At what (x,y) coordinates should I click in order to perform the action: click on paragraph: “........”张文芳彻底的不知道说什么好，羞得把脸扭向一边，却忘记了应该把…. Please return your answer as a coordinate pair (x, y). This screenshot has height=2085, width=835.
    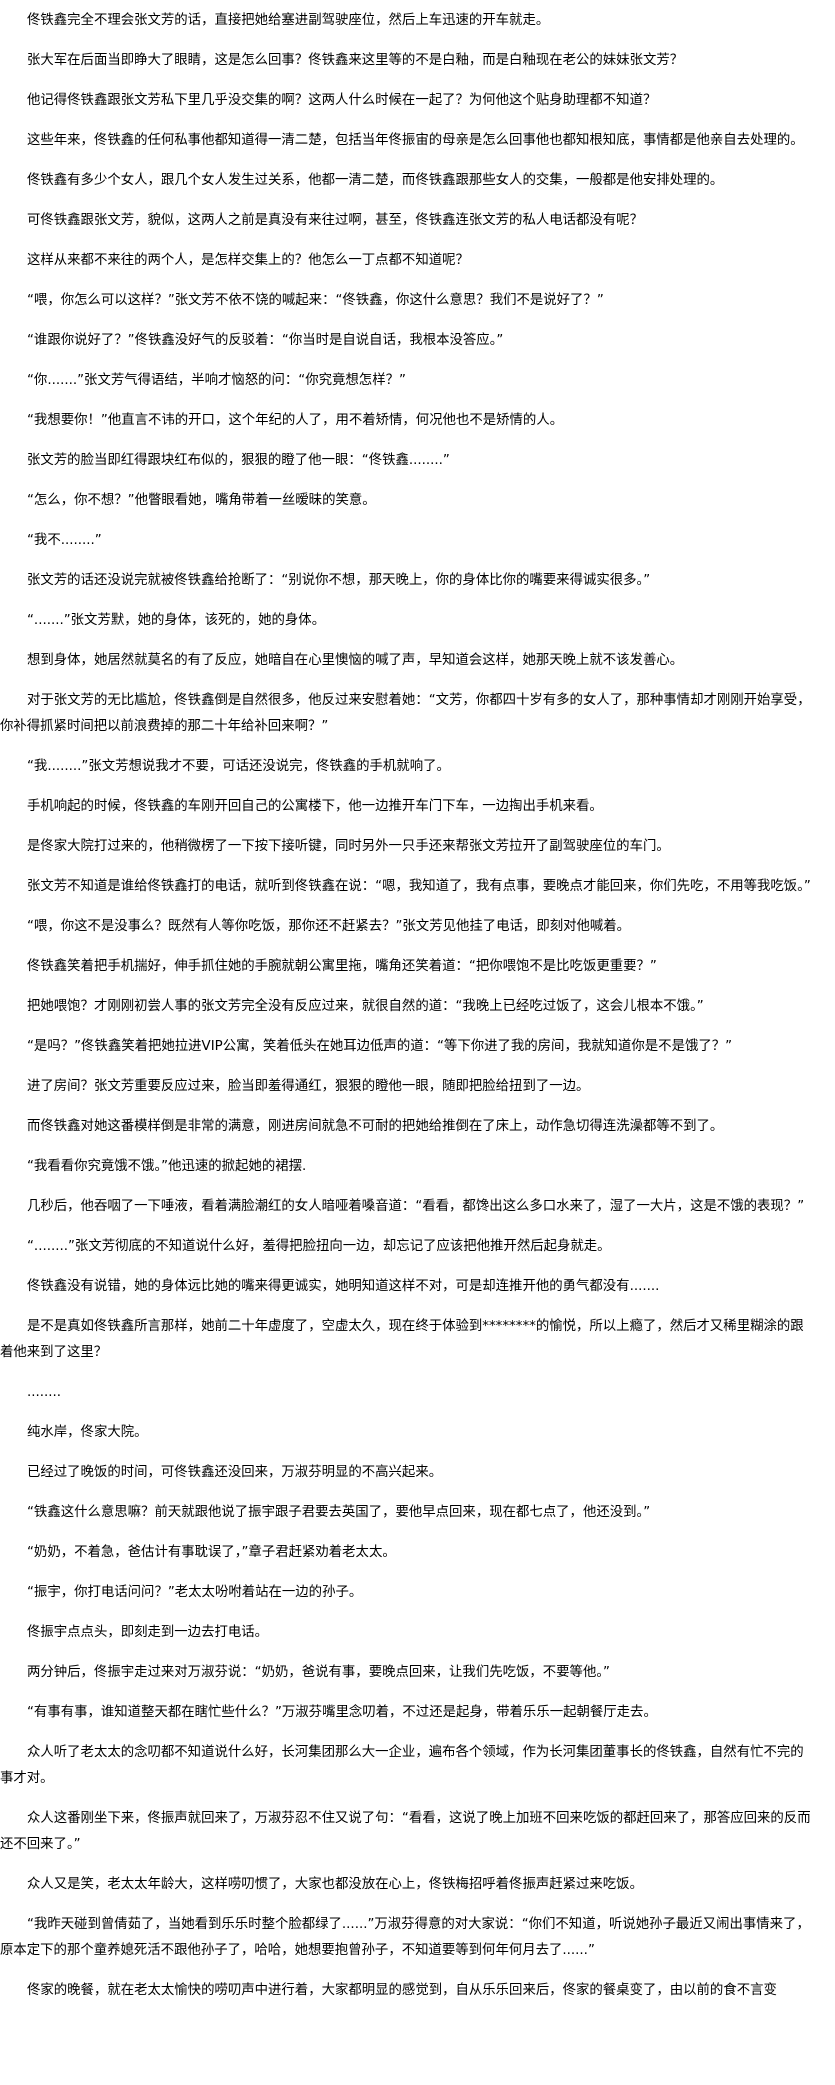
    Looking at the image, I should click on (319, 1246).